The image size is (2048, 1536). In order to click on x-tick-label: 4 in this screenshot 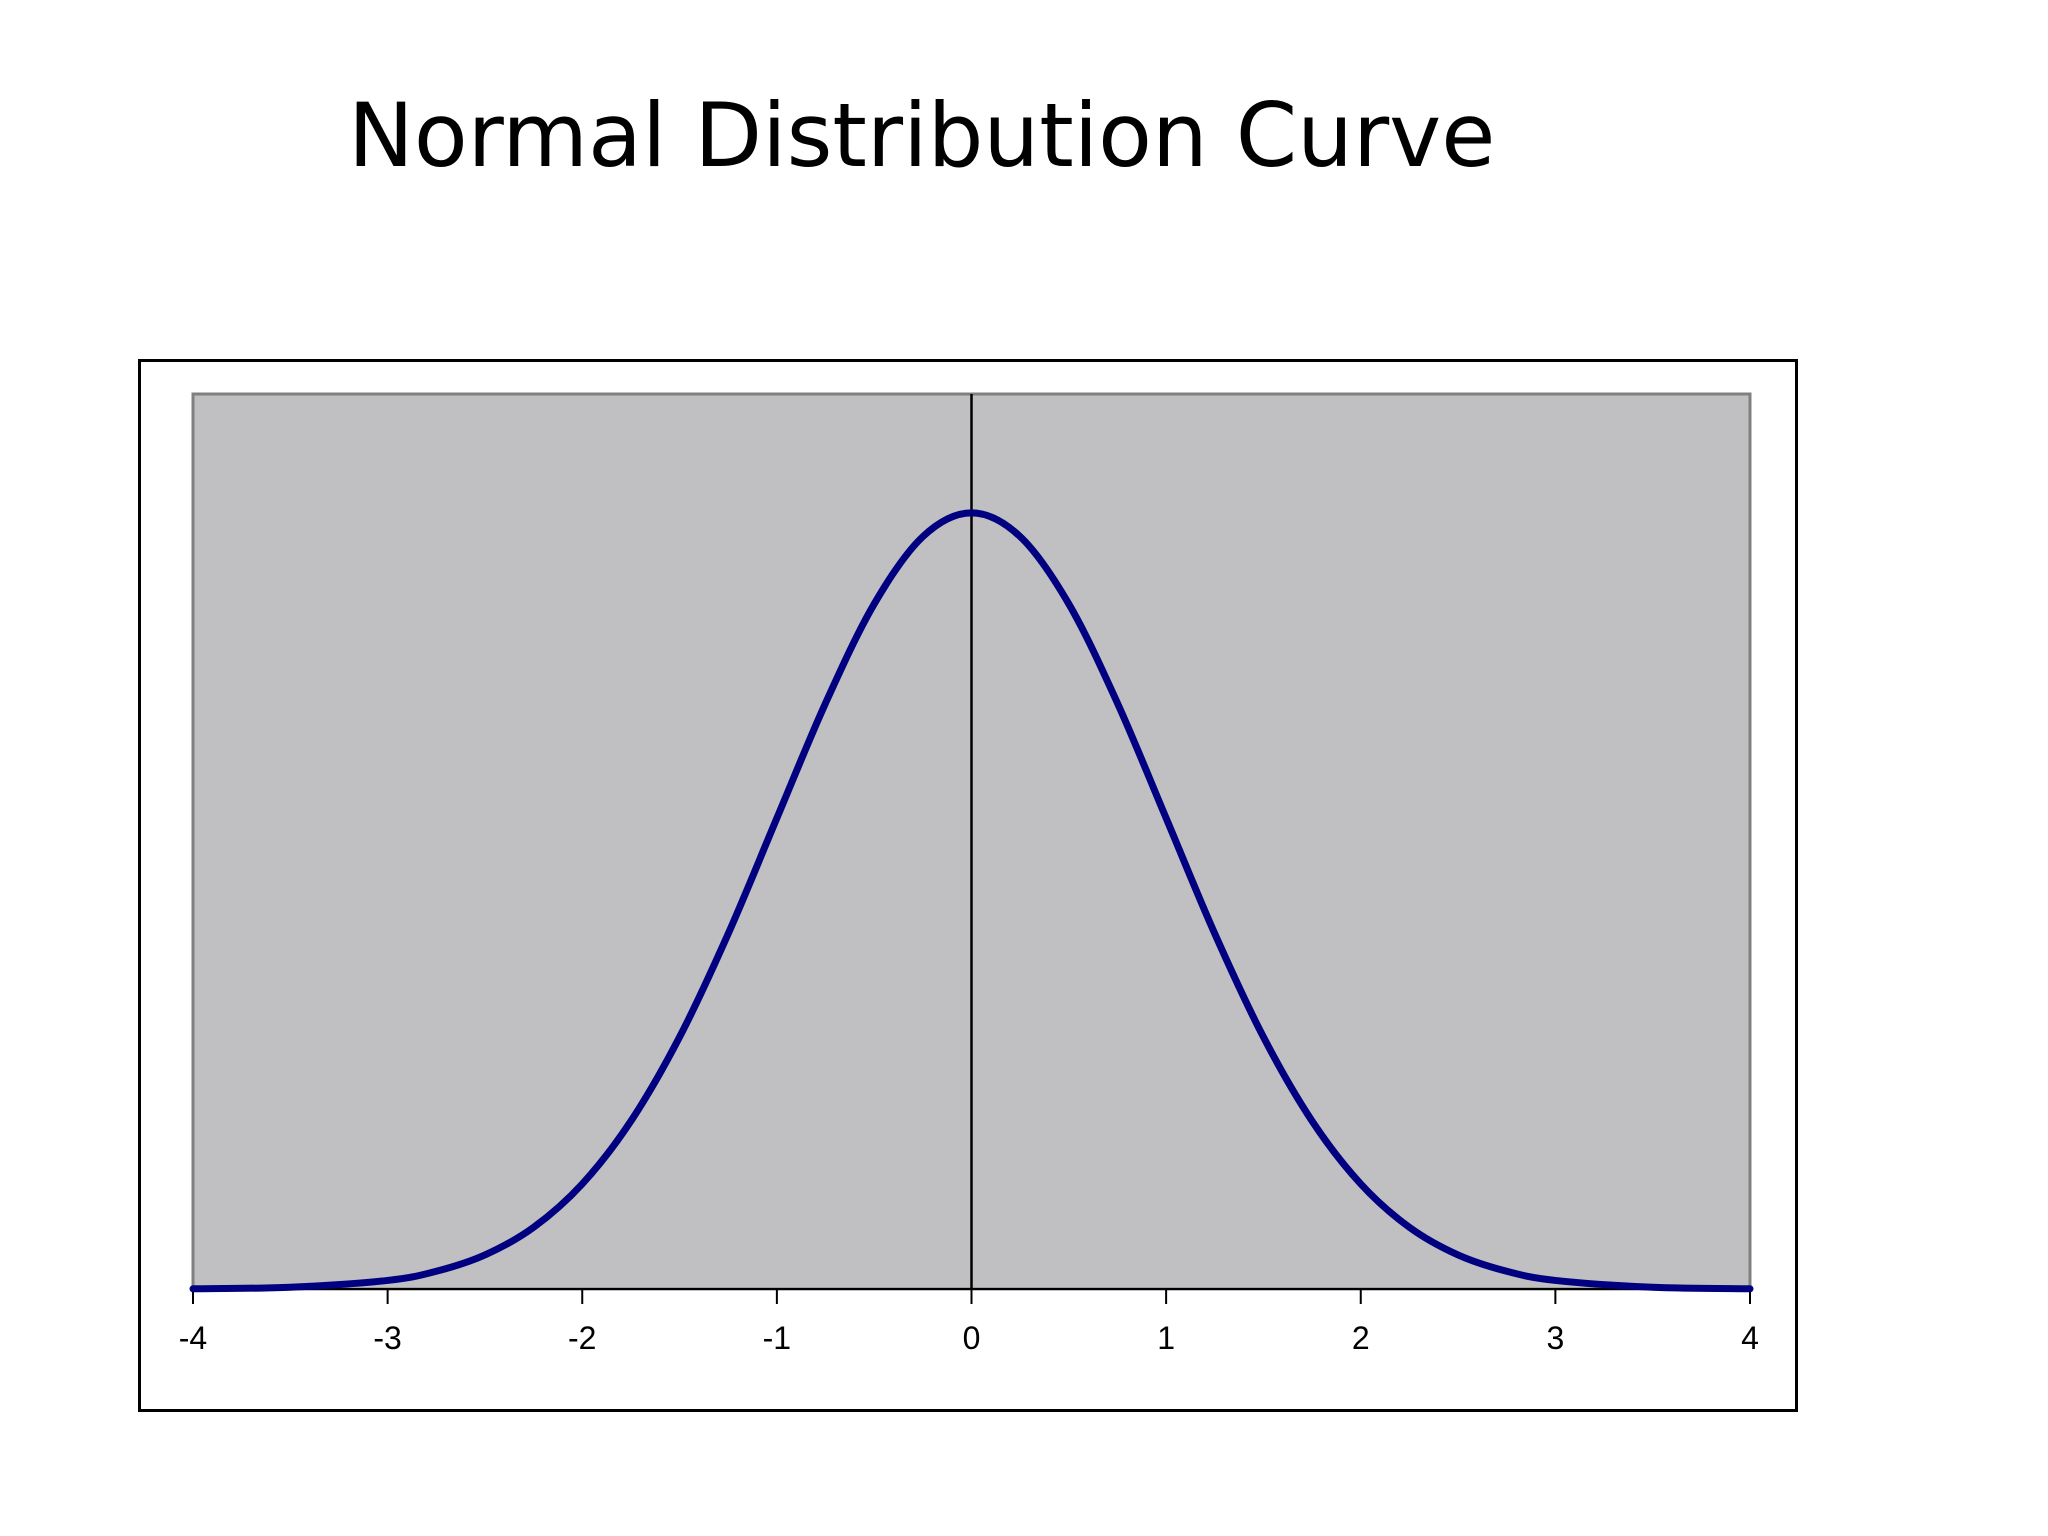, I will do `click(1750, 1338)`.